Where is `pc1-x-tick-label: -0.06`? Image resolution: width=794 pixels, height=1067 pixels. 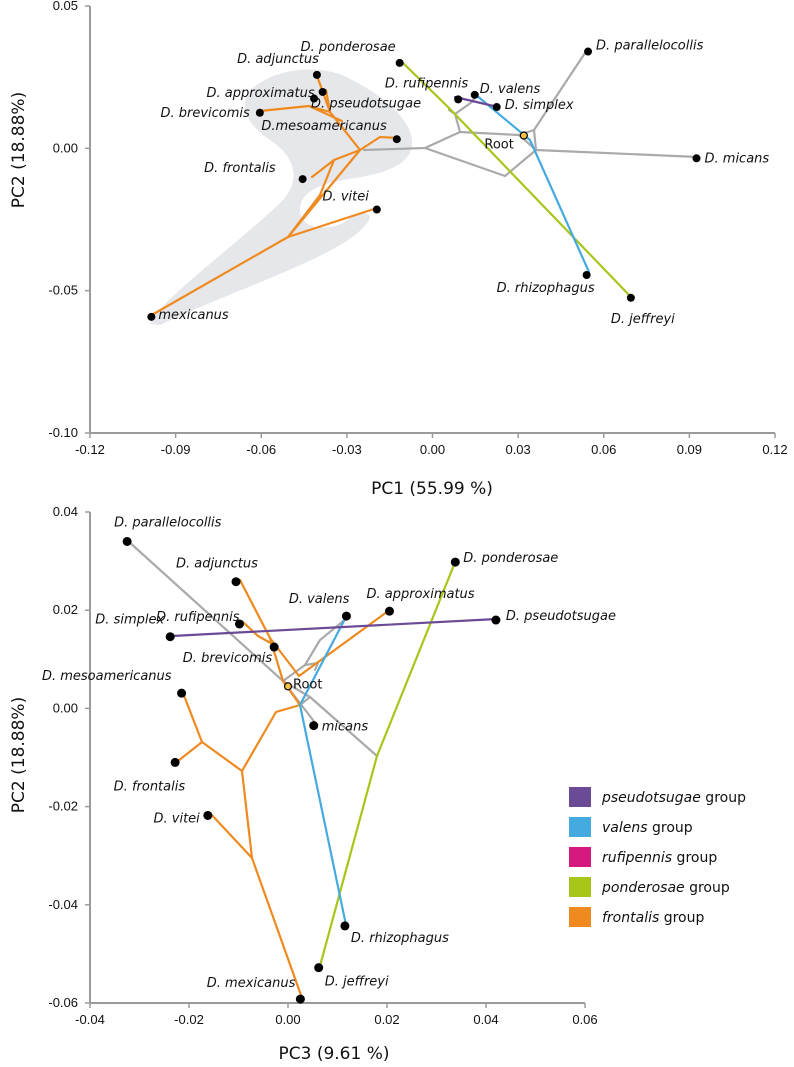
pc1-x-tick-label: -0.06 is located at coordinates (261, 449).